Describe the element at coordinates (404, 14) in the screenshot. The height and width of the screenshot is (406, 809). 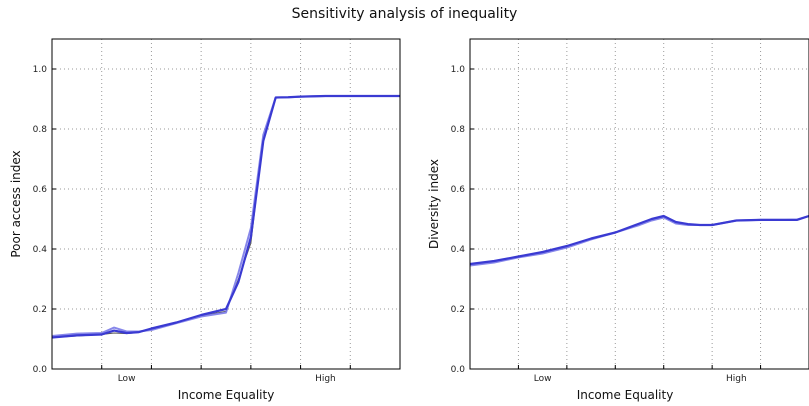
I see `chart-title: Sensitivity analysis of inequality` at that location.